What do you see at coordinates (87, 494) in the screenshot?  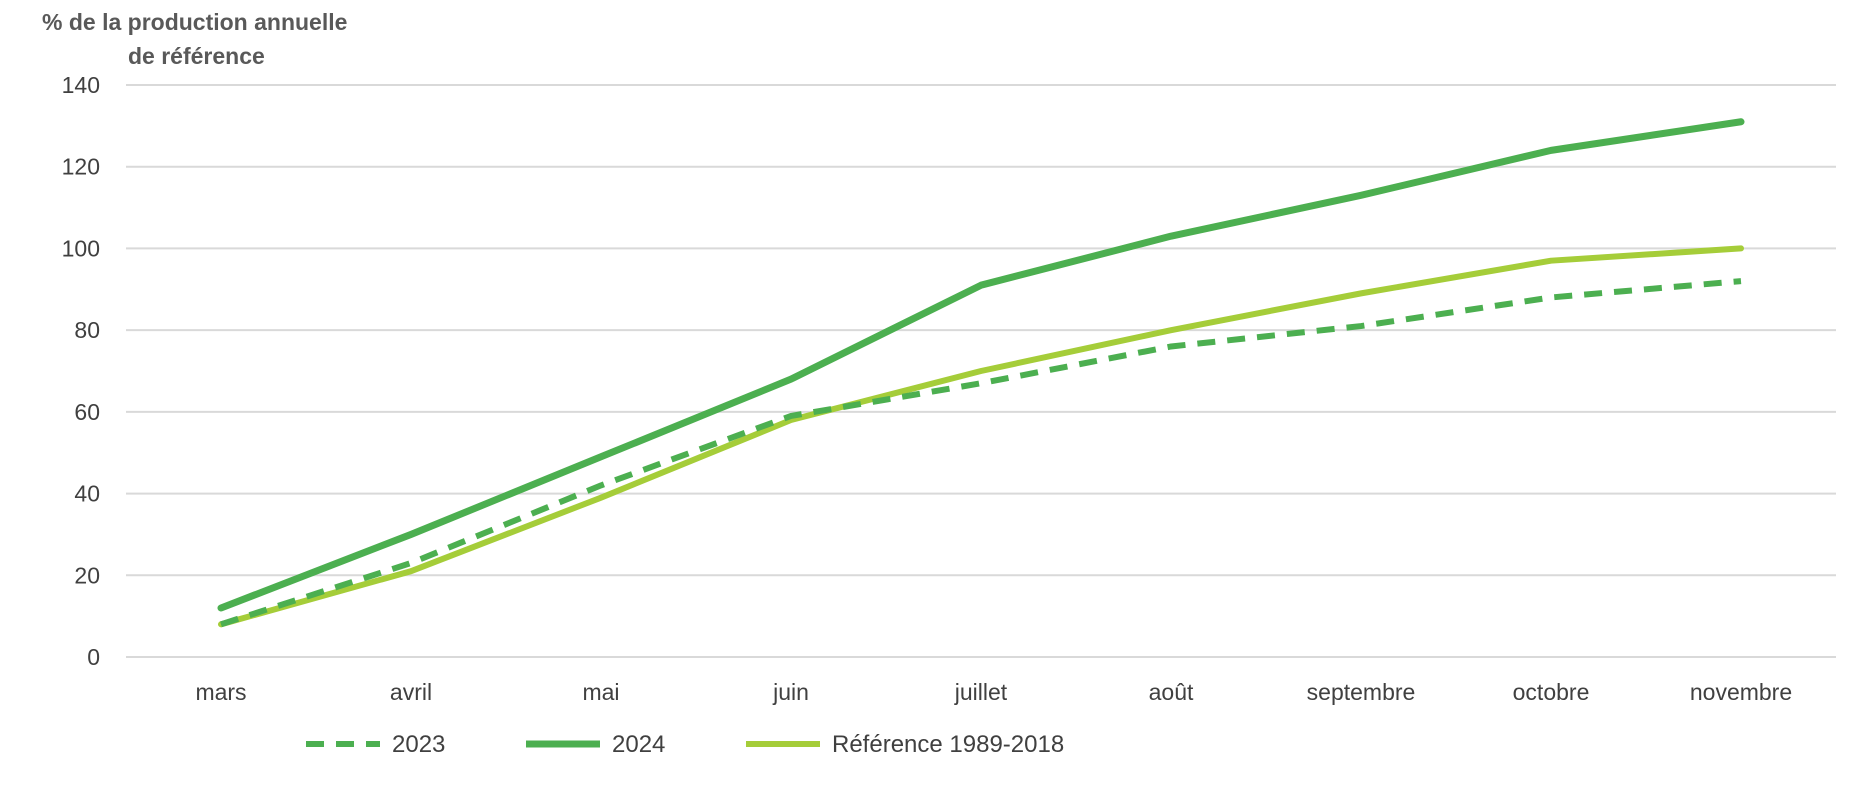 I see `y-tick-label: 40` at bounding box center [87, 494].